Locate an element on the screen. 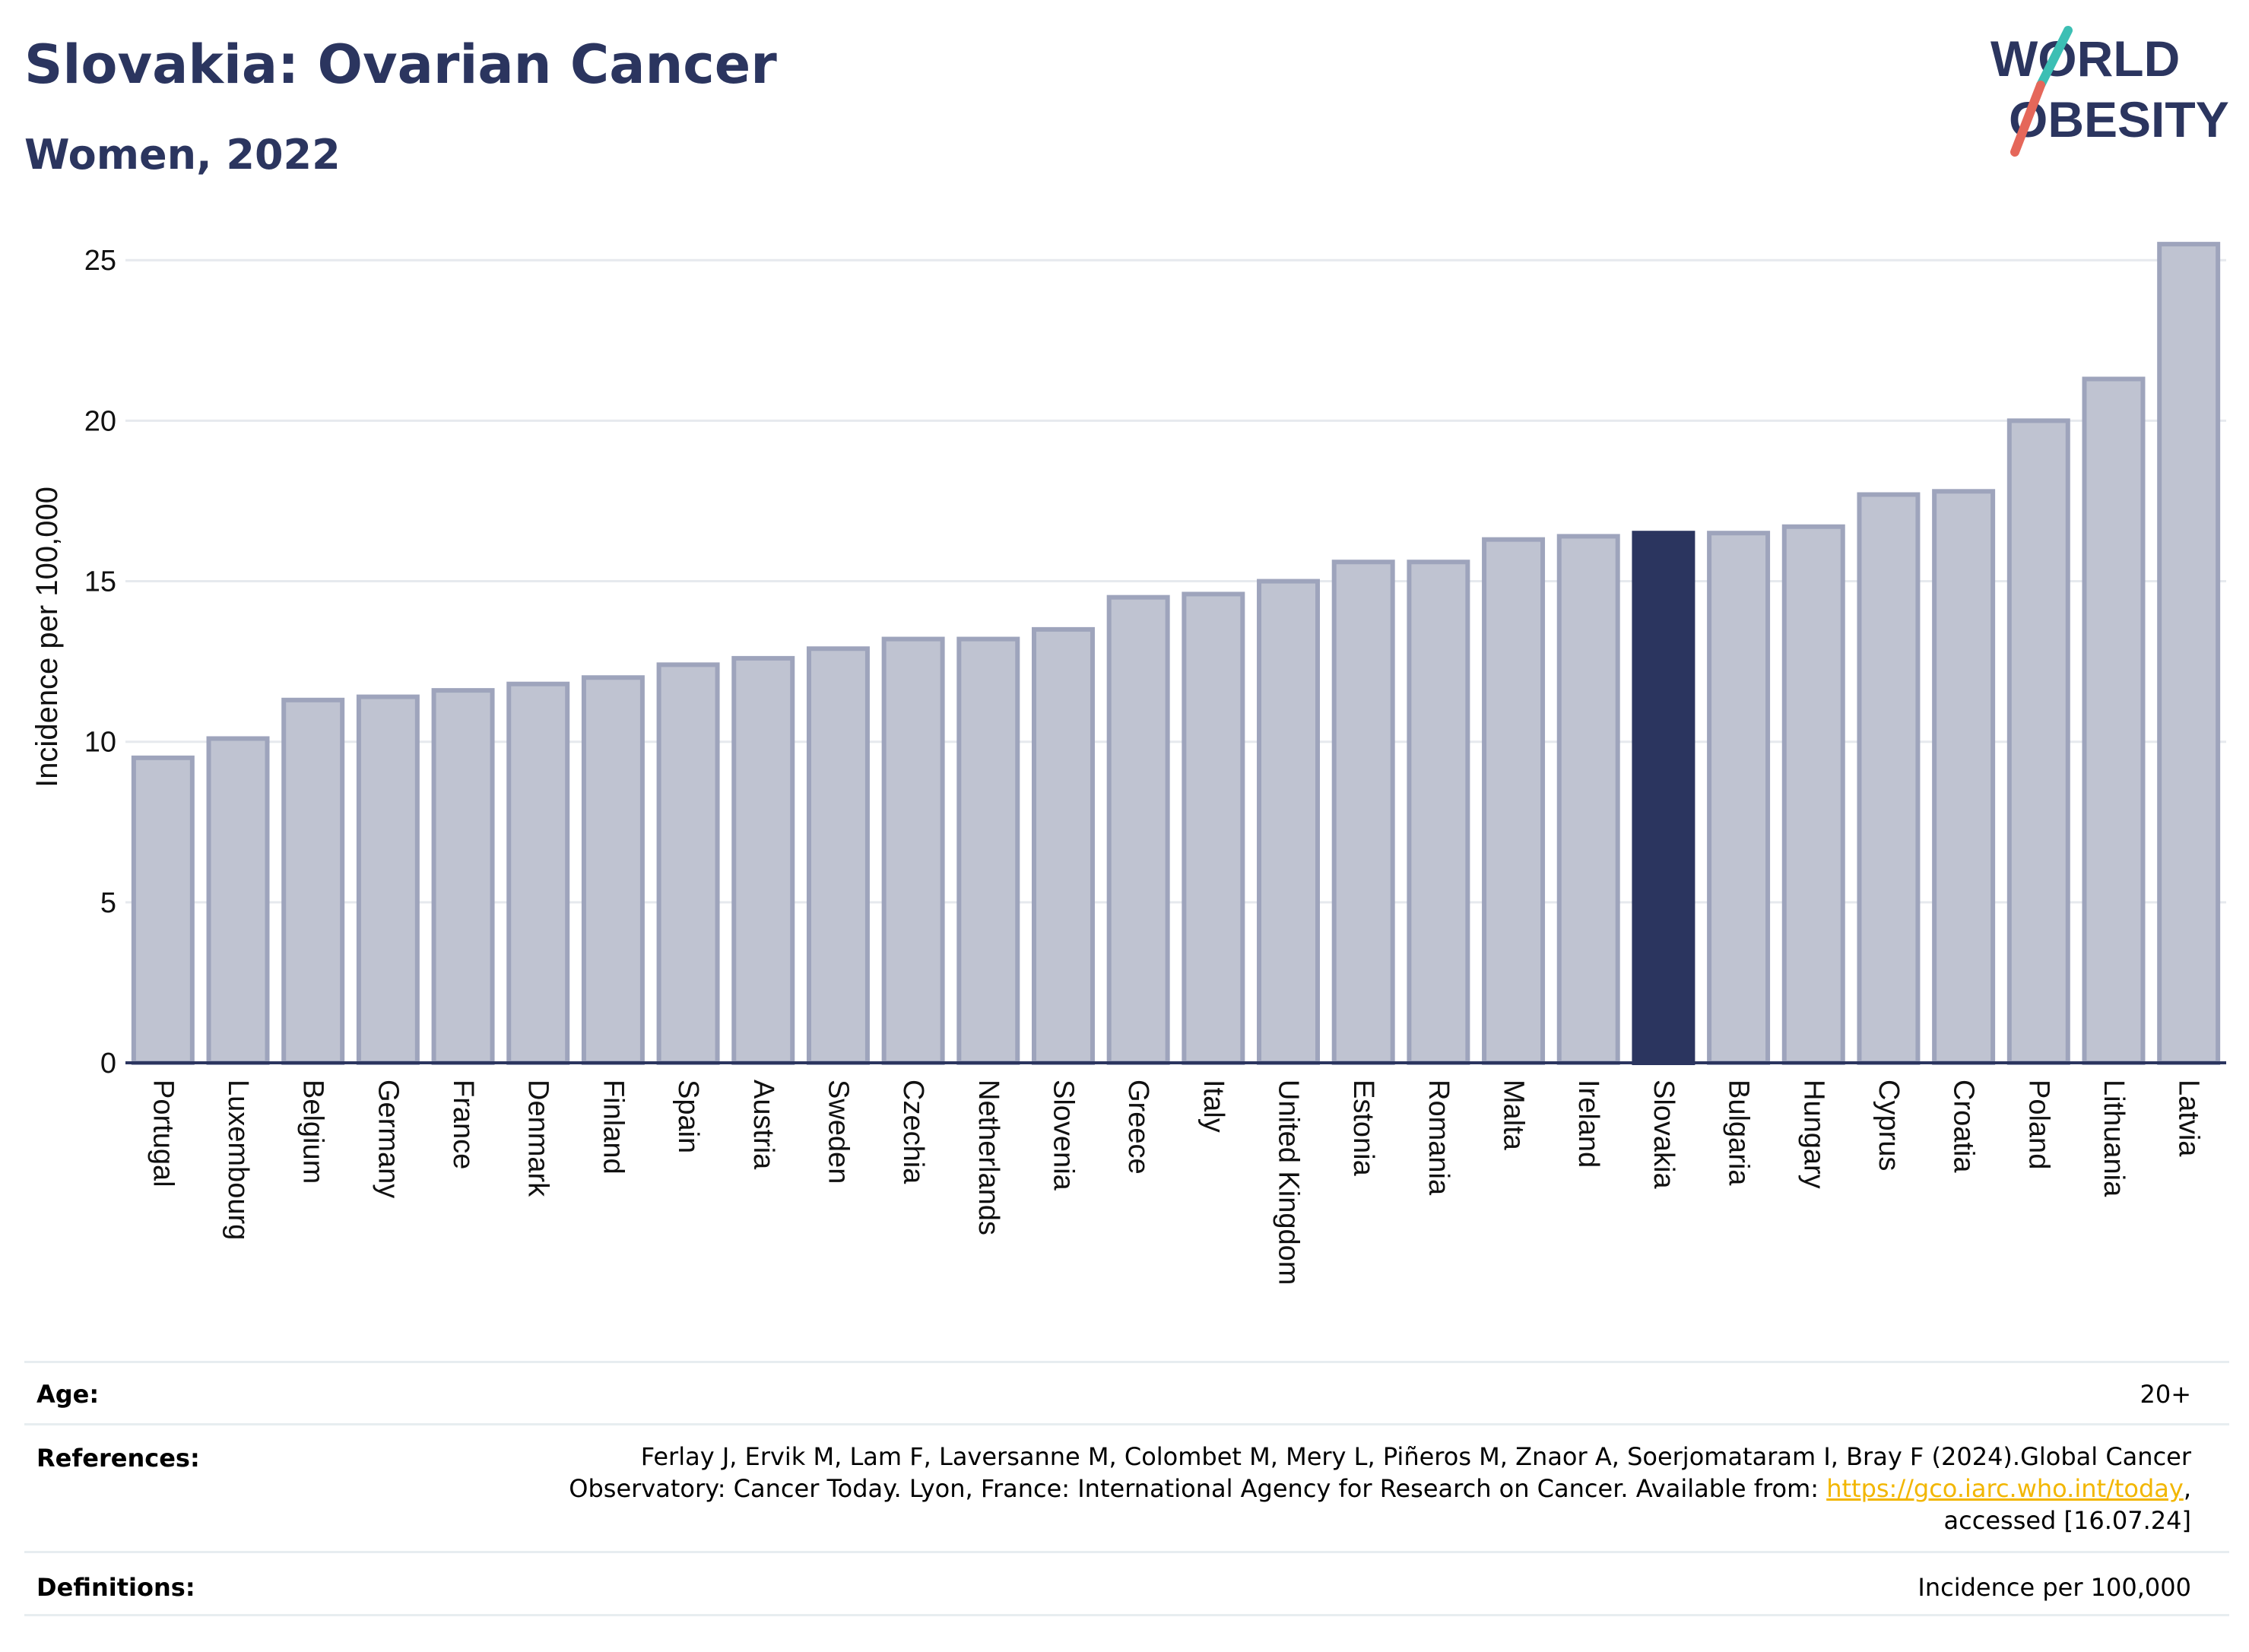 This screenshot has width=2249, height=1652. bar-italy is located at coordinates (1213, 828).